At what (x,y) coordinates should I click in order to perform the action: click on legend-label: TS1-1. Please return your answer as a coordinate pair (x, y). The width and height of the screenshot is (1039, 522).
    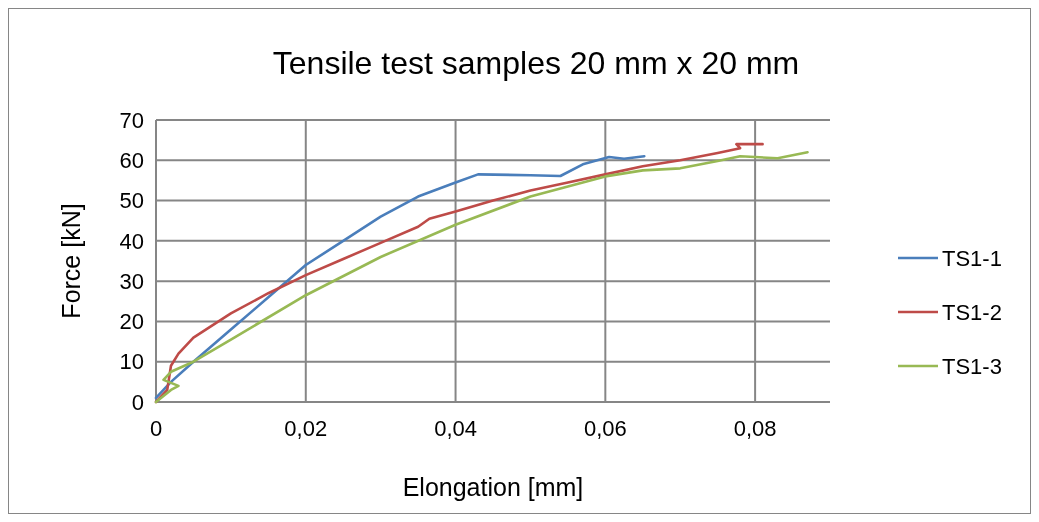
    Looking at the image, I should click on (972, 258).